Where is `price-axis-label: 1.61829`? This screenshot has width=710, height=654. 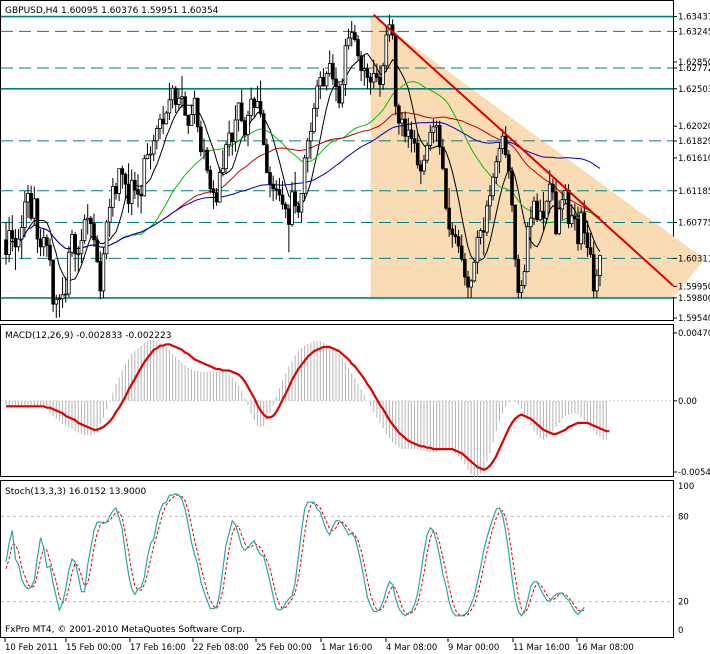
price-axis-label: 1.61829 is located at coordinates (694, 142).